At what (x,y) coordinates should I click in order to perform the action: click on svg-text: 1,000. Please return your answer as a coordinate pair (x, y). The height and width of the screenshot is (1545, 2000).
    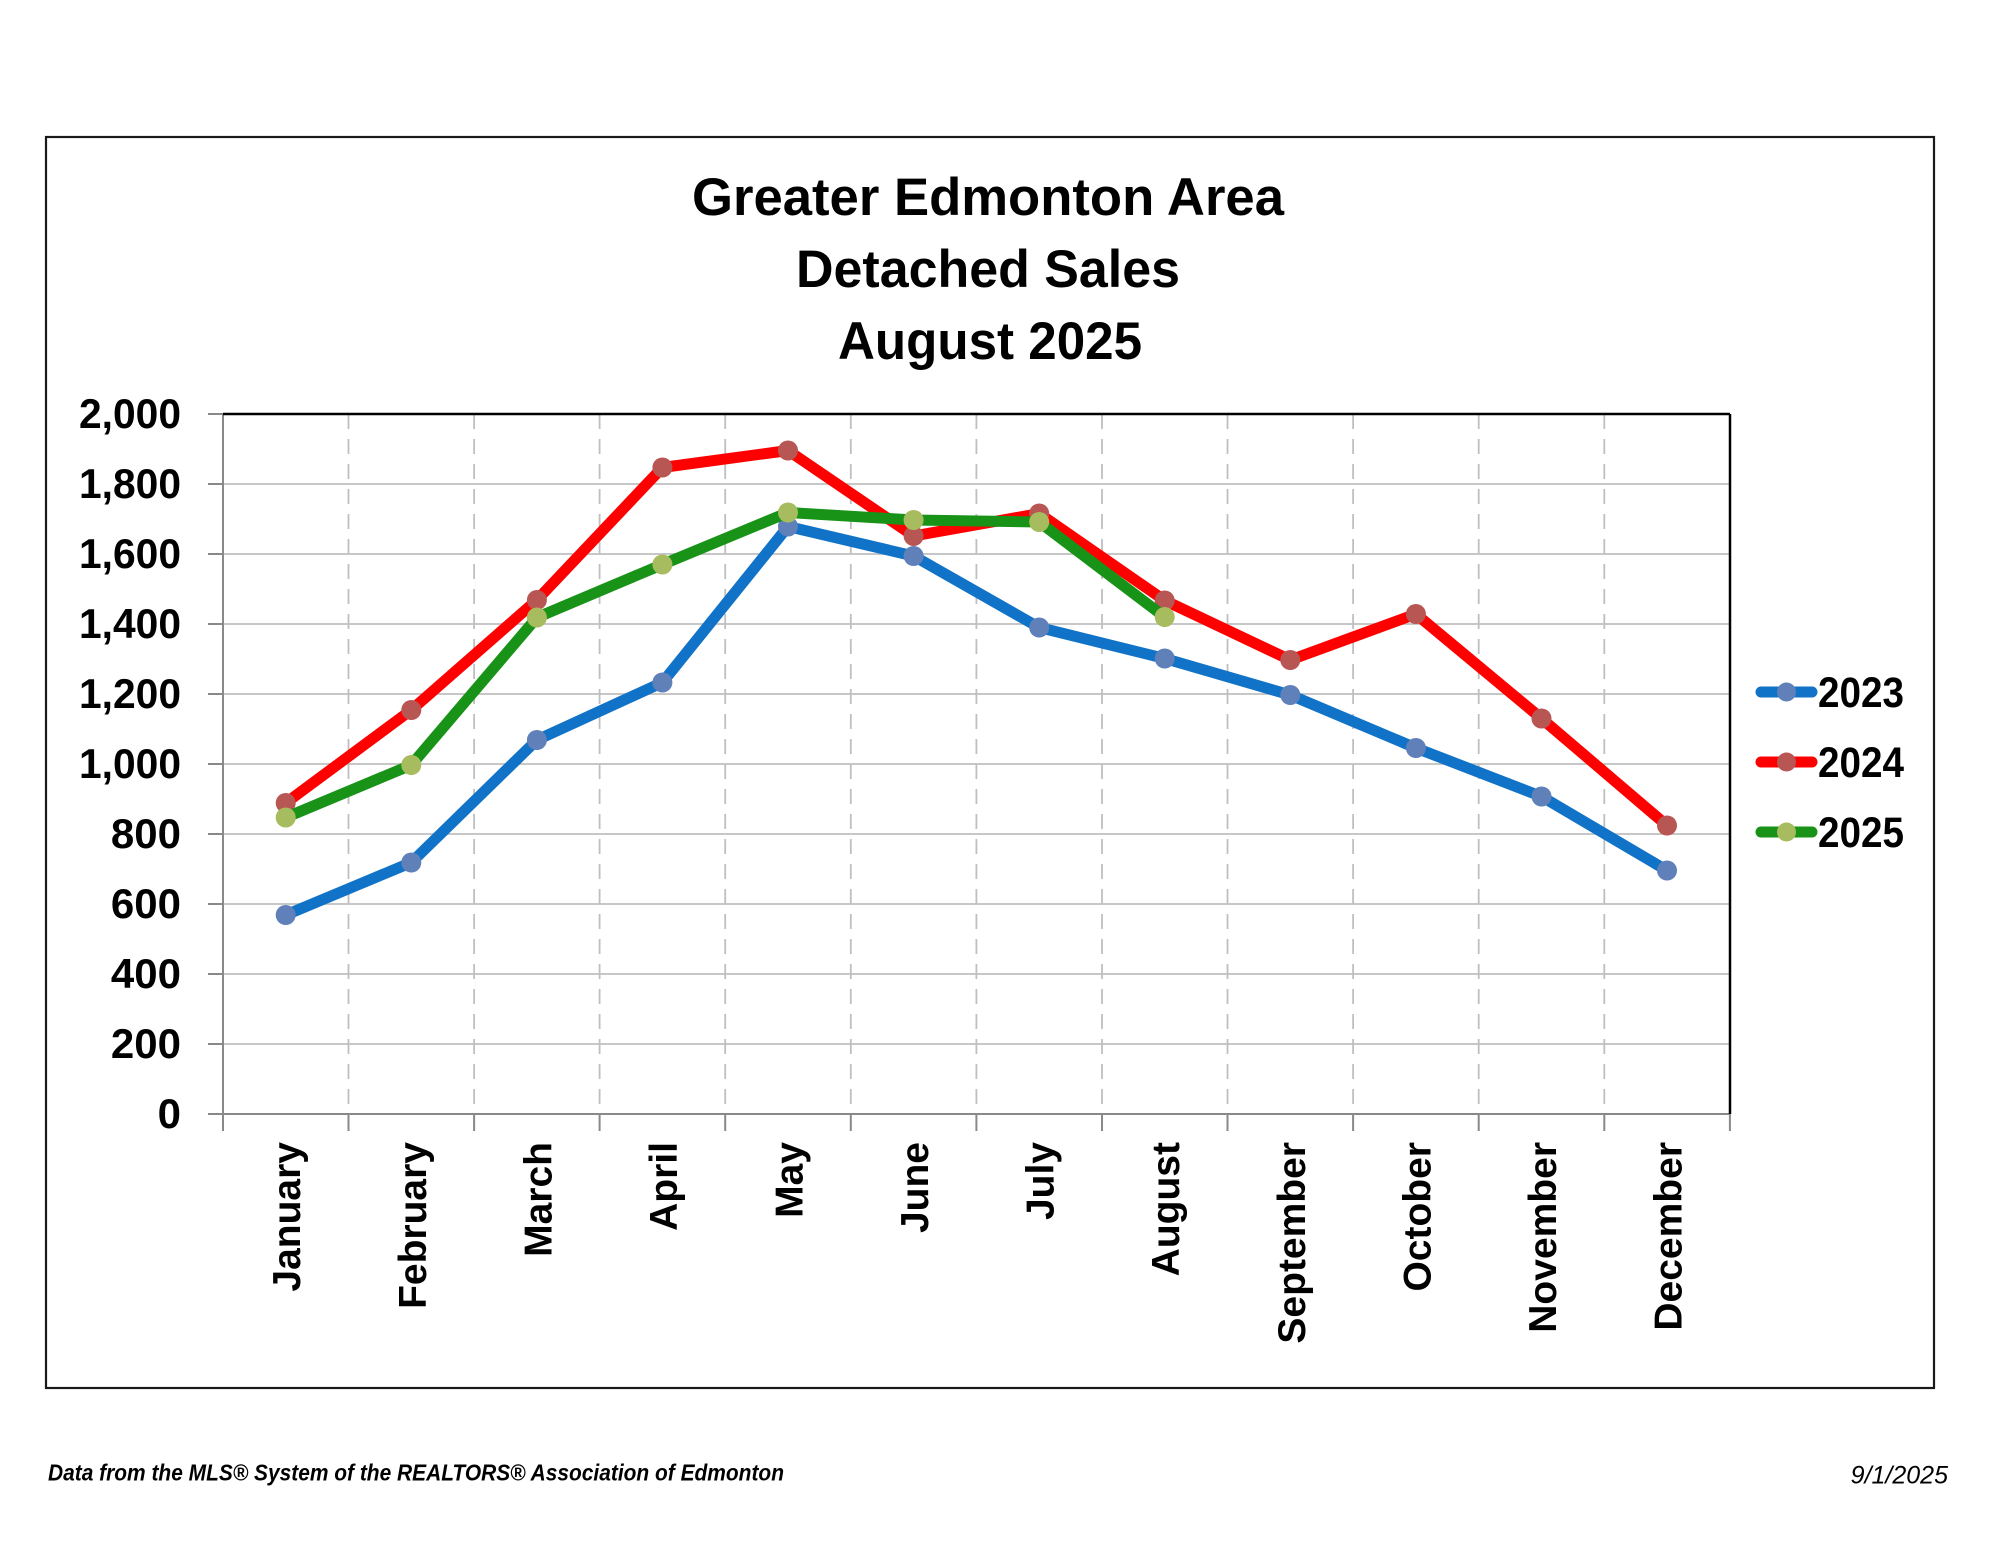
    Looking at the image, I should click on (130, 763).